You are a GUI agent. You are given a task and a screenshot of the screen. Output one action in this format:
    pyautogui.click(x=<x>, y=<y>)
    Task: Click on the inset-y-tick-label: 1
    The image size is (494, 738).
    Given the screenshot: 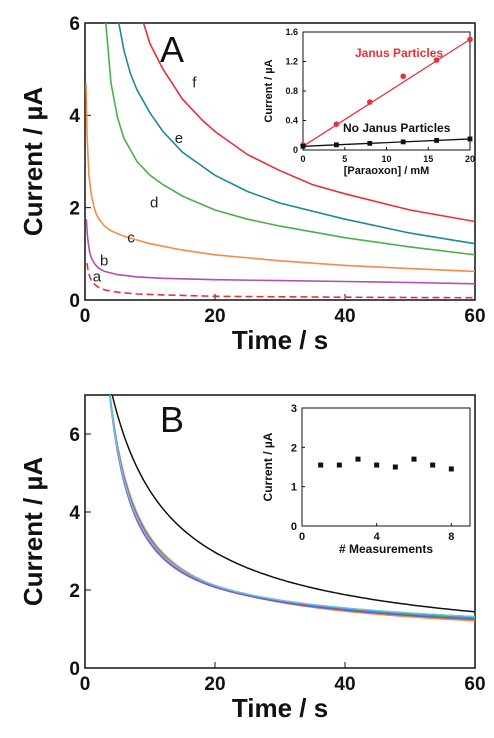 What is the action you would take?
    pyautogui.click(x=294, y=488)
    